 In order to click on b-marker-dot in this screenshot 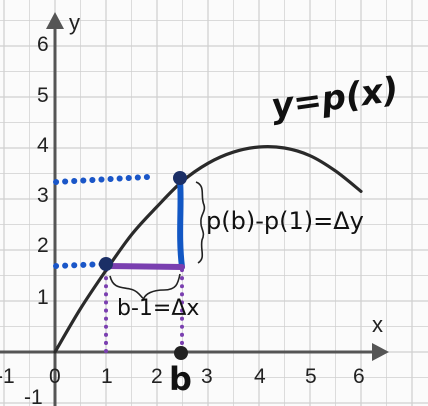, I will do `click(181, 353)`.